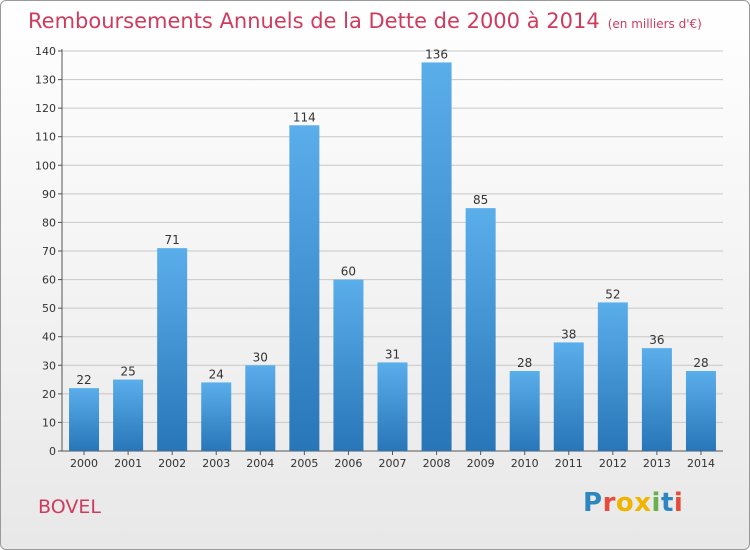  What do you see at coordinates (701, 463) in the screenshot?
I see `x-tick-label: 2014` at bounding box center [701, 463].